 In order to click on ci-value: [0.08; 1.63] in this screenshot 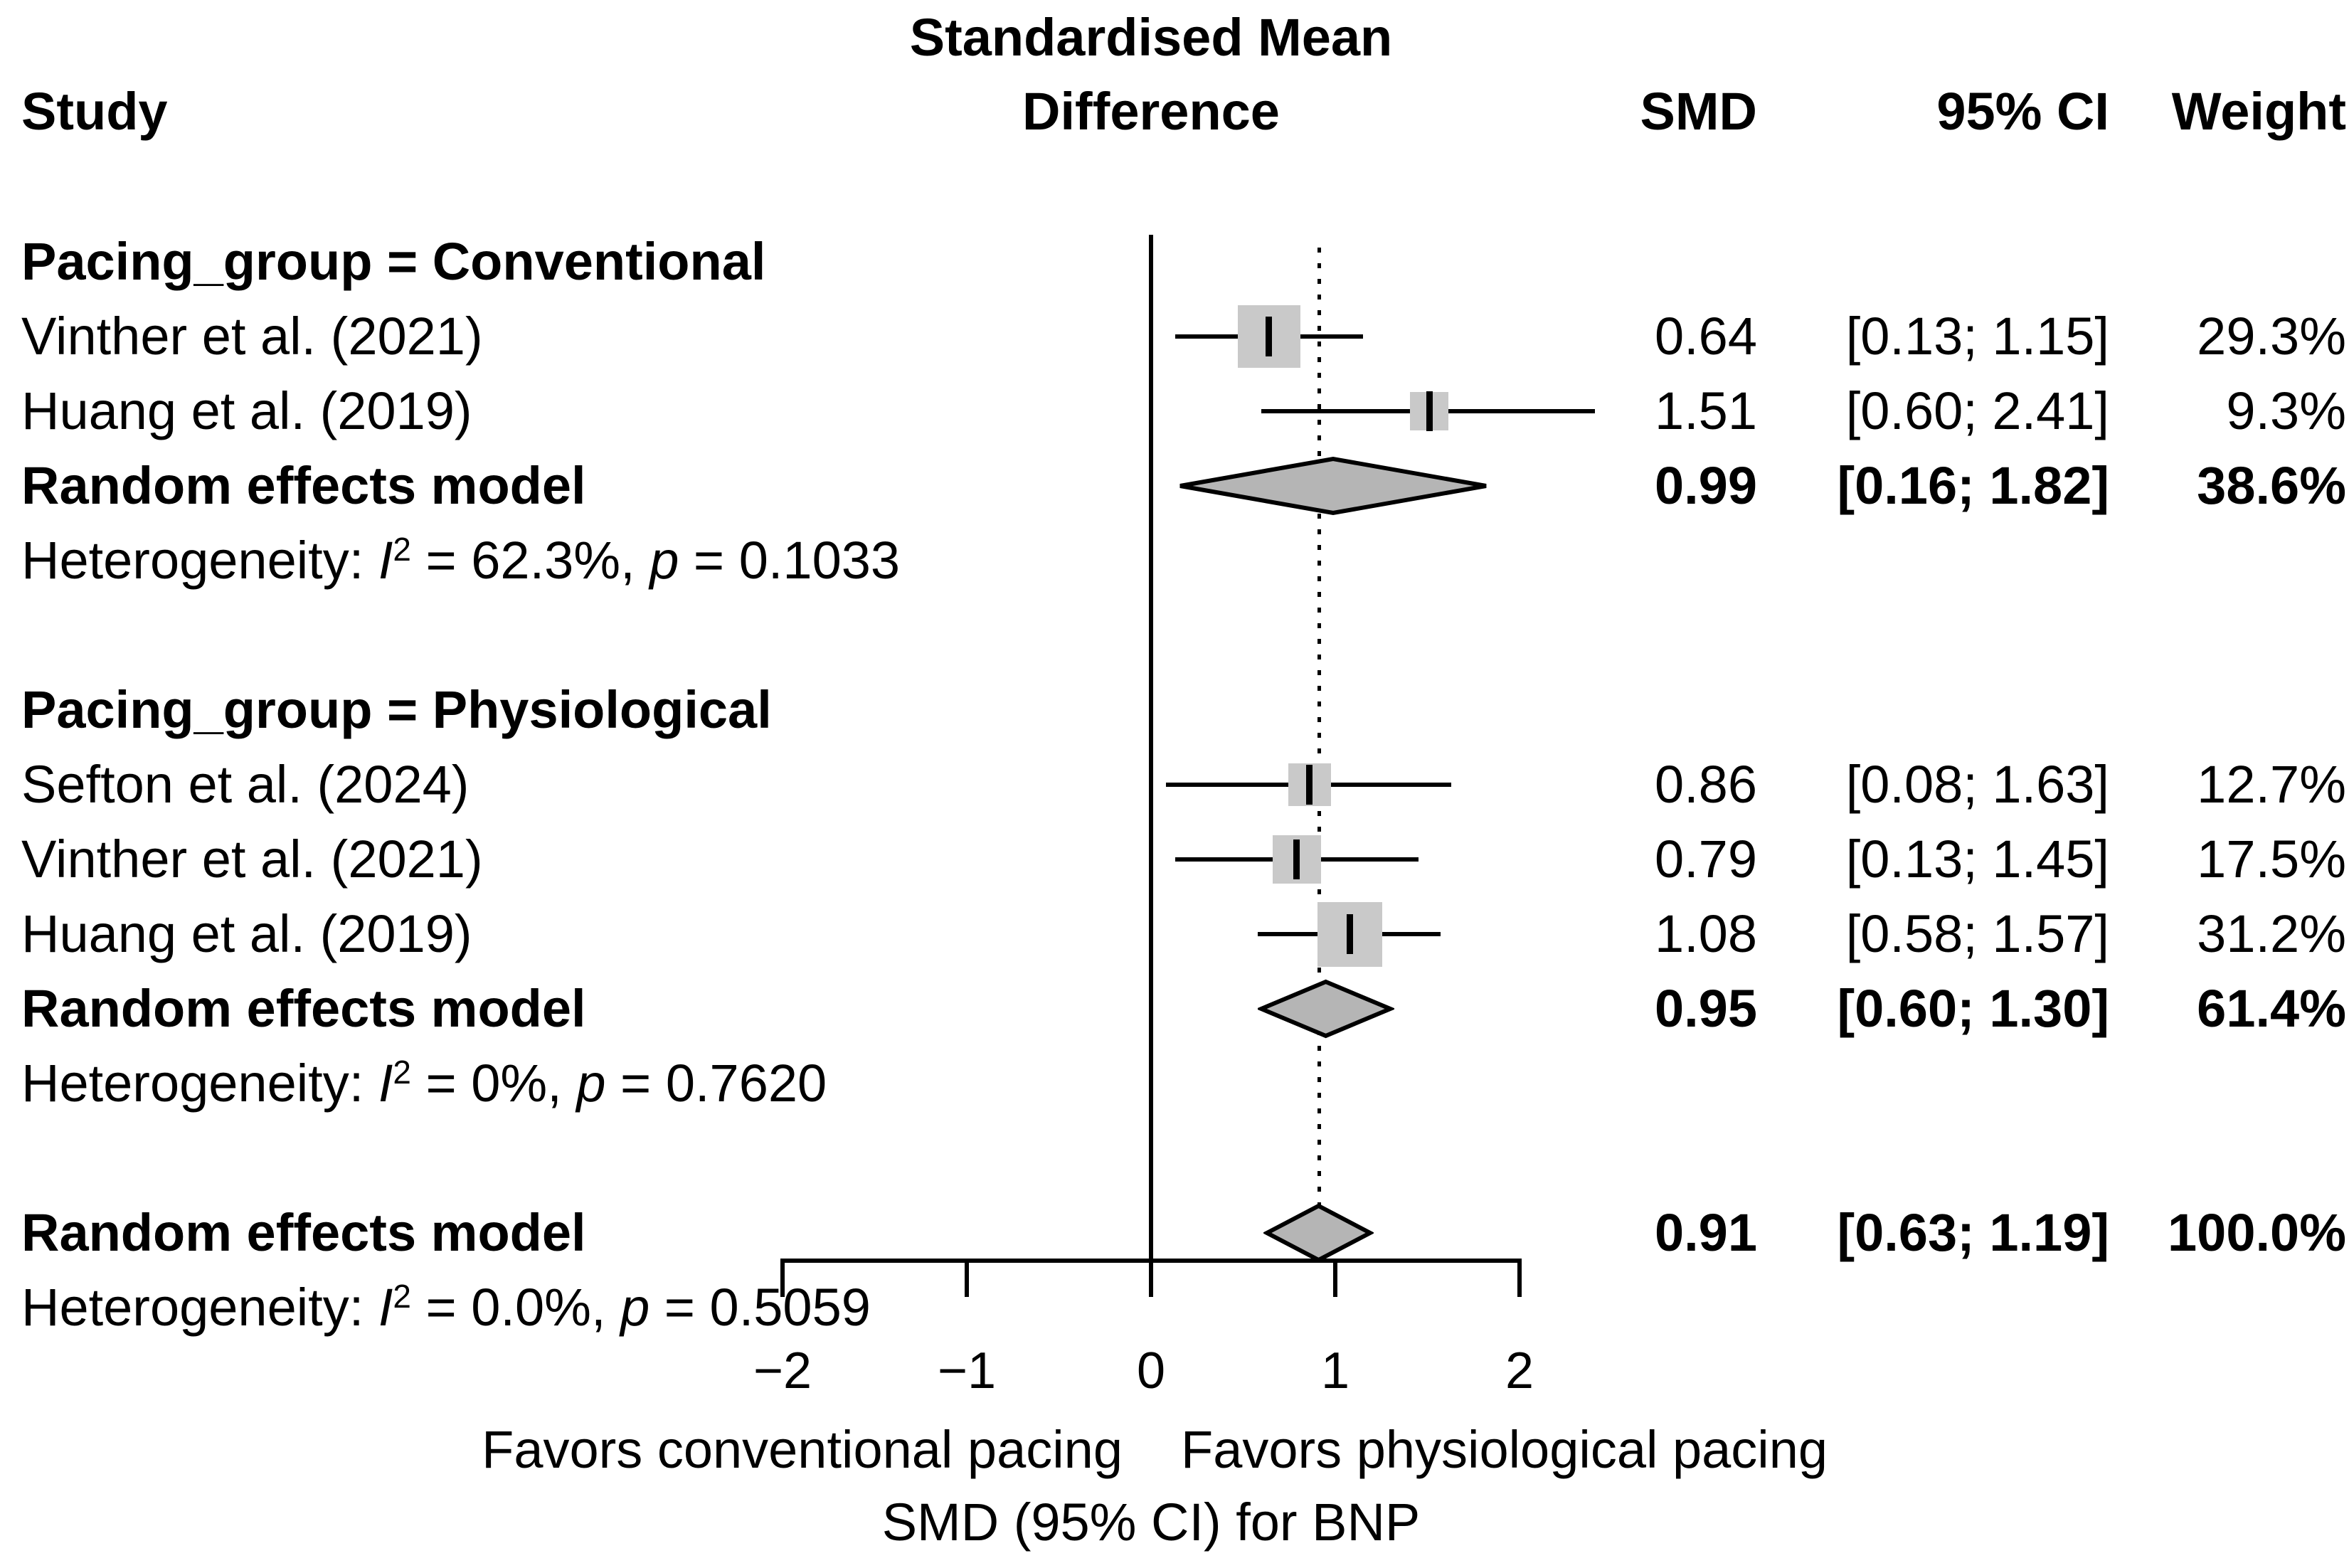, I will do `click(1977, 784)`.